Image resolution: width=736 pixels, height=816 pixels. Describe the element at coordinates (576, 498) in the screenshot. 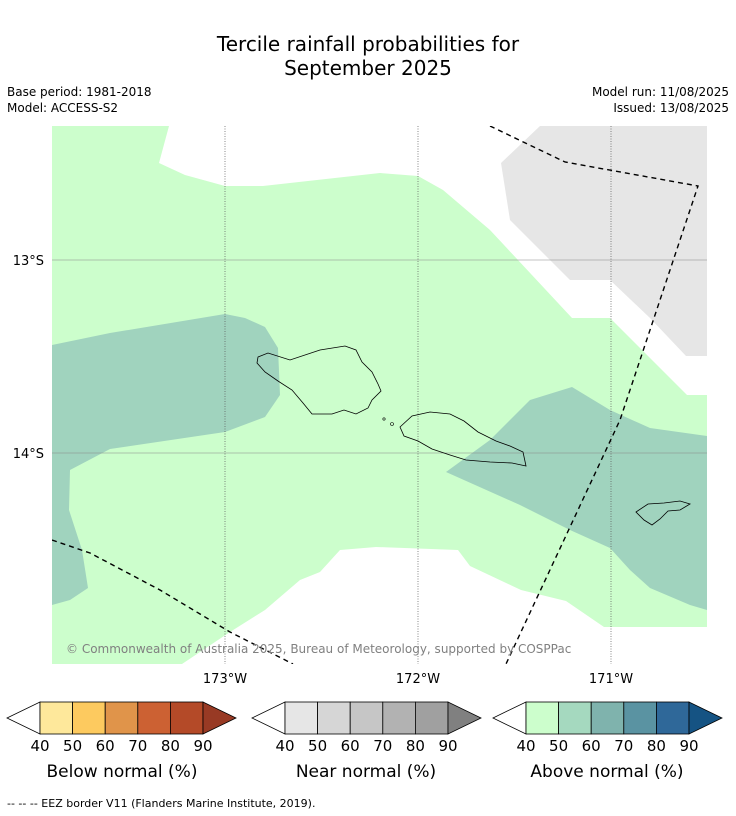

I see `above-normal-50-region-east` at that location.